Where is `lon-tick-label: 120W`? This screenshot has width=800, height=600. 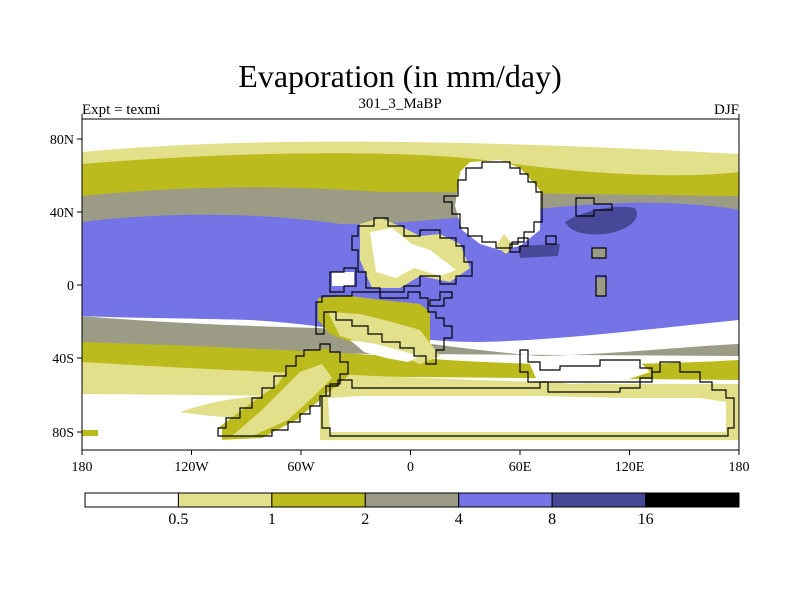 lon-tick-label: 120W is located at coordinates (191, 467).